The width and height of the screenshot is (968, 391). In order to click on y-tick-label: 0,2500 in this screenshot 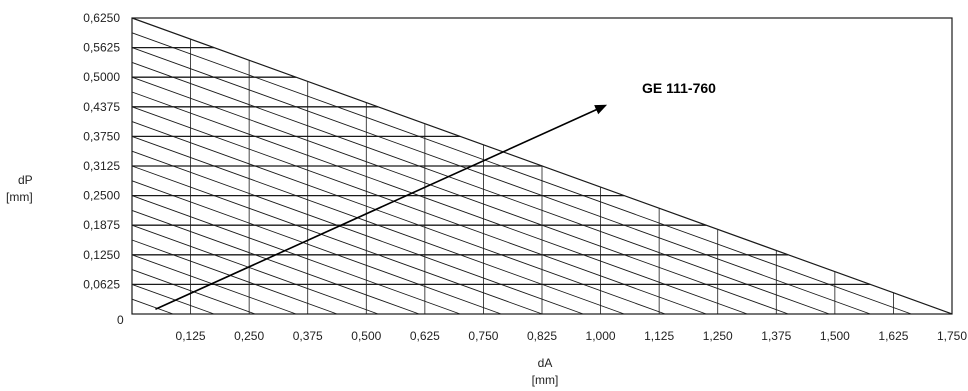, I will do `click(101, 196)`.